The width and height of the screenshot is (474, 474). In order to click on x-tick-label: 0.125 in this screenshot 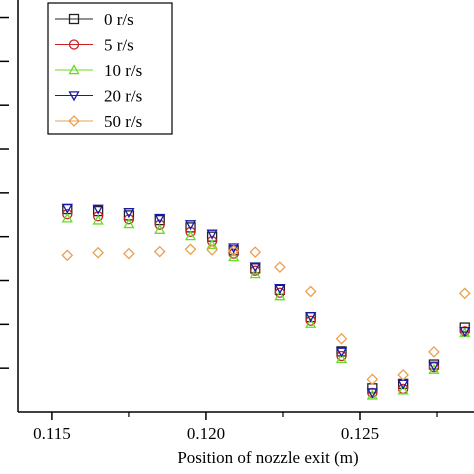, I will do `click(360, 433)`.